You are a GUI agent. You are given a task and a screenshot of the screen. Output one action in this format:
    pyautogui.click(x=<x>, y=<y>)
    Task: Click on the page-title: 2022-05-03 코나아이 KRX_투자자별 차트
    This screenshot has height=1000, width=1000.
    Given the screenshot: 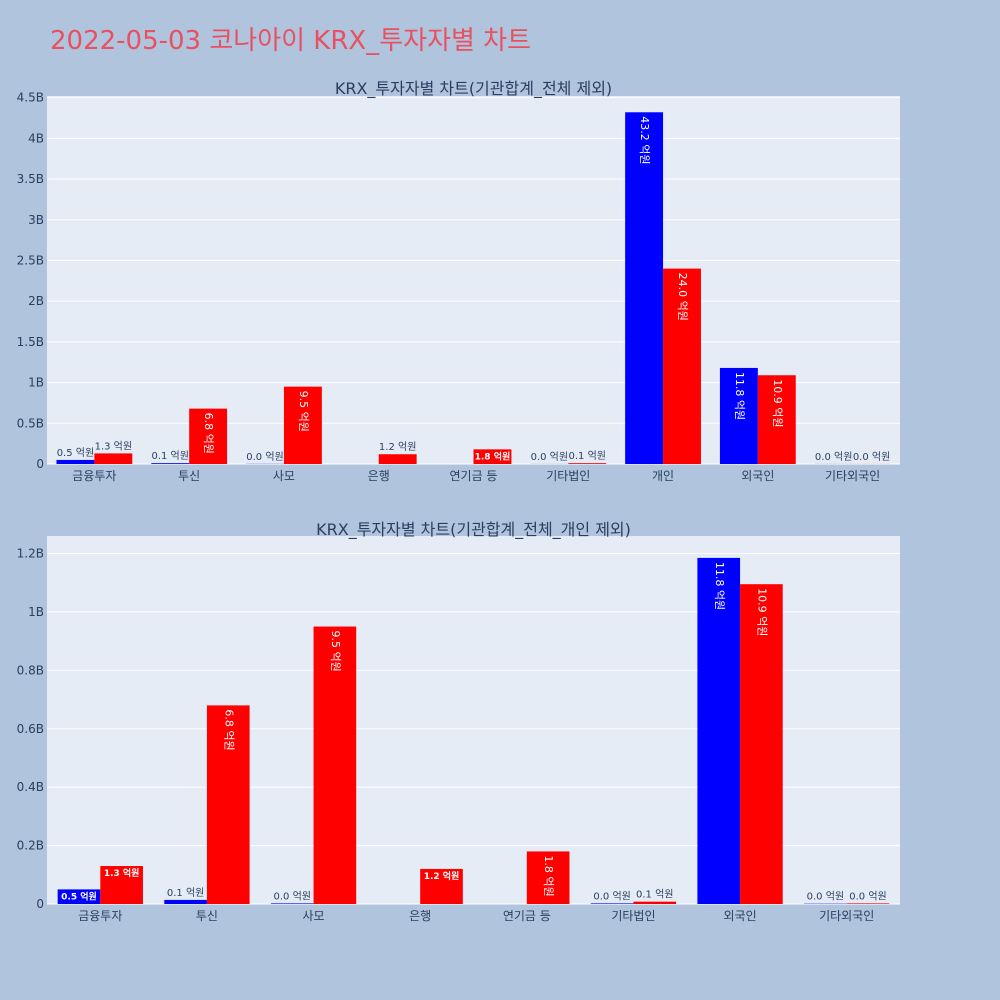 What is the action you would take?
    pyautogui.click(x=291, y=41)
    